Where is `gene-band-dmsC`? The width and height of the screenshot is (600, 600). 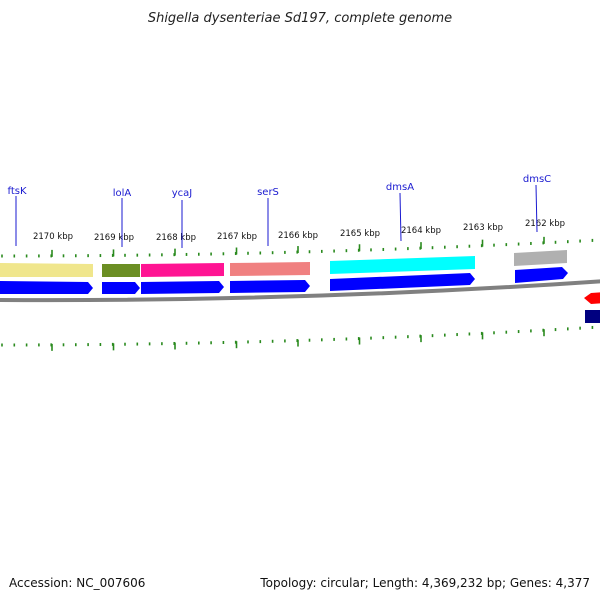
gene-band-dmsC is located at coordinates (540, 258).